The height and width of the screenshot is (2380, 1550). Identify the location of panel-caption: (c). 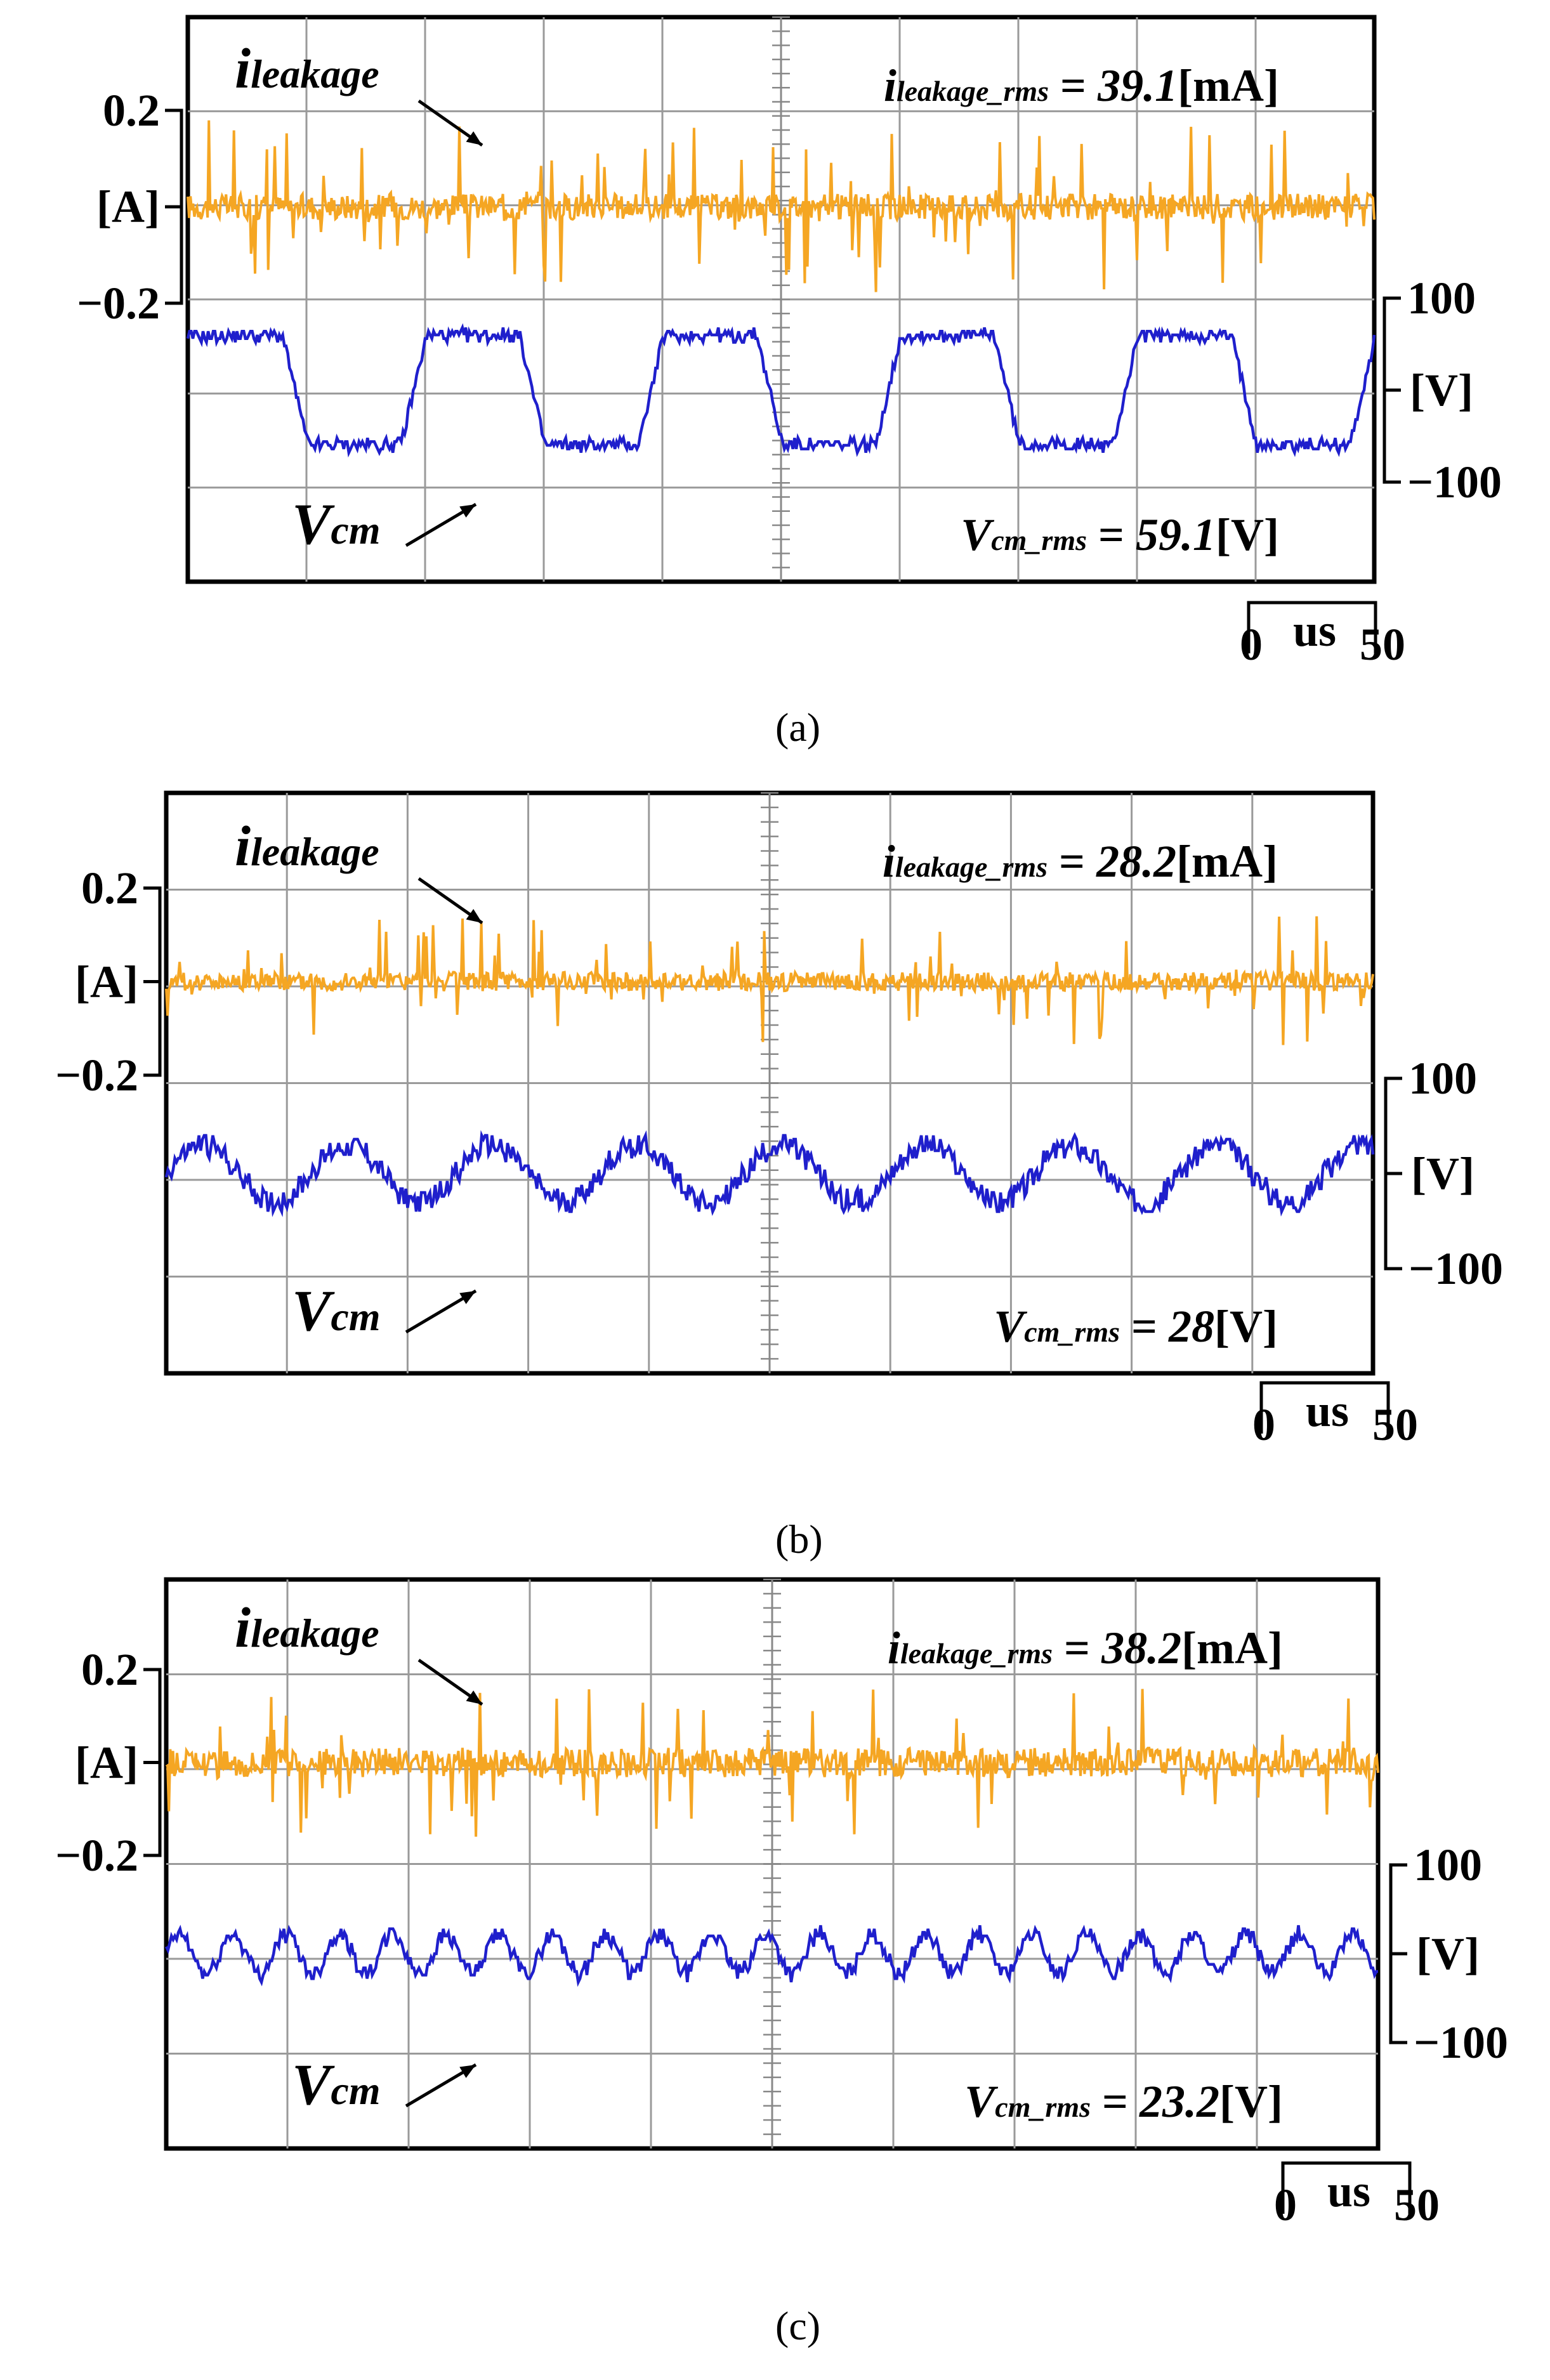
(798, 2325).